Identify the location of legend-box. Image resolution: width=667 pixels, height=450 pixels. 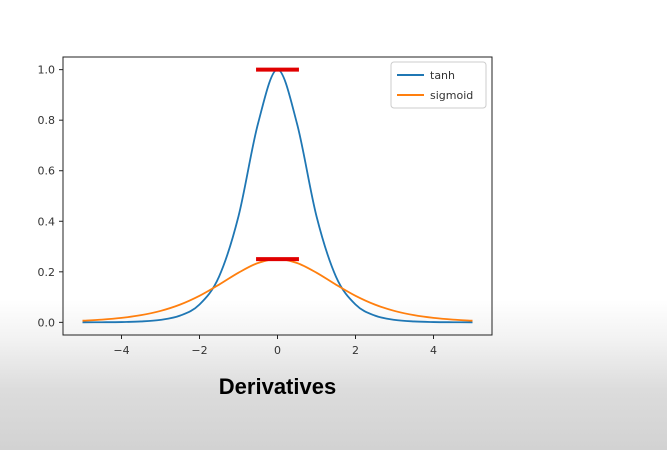
(438, 85).